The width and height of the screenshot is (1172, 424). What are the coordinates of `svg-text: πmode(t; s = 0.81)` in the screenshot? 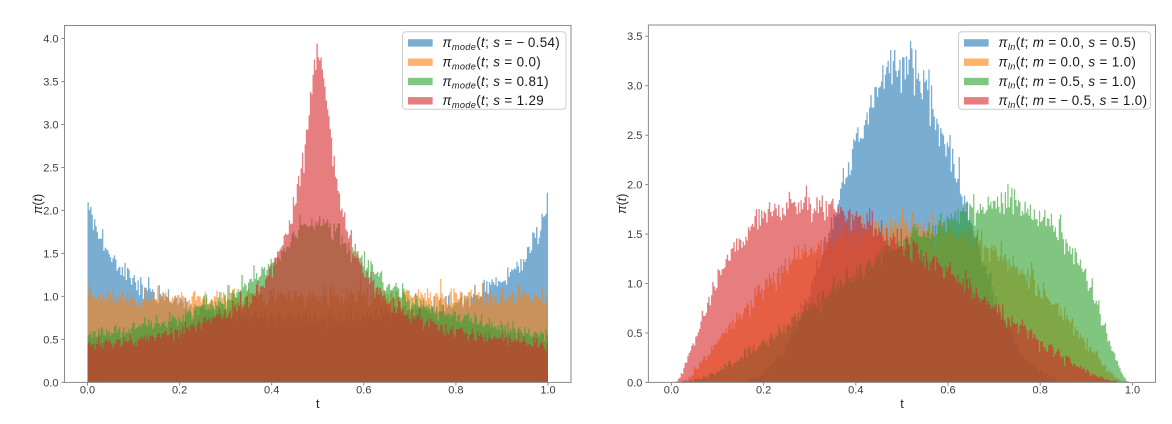 It's located at (496, 82).